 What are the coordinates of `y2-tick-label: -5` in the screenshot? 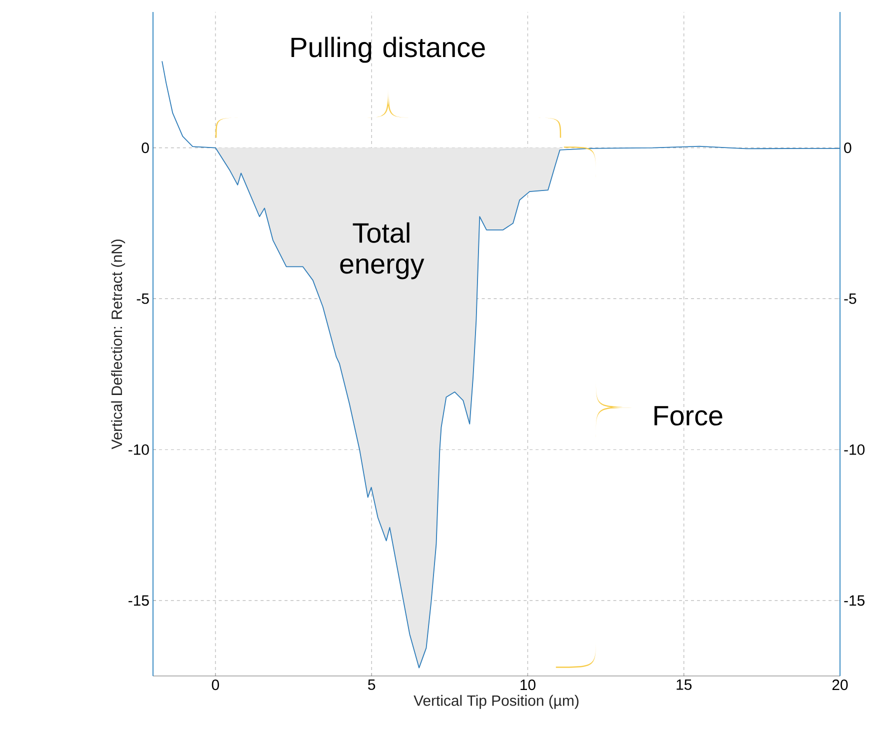 It's located at (850, 298).